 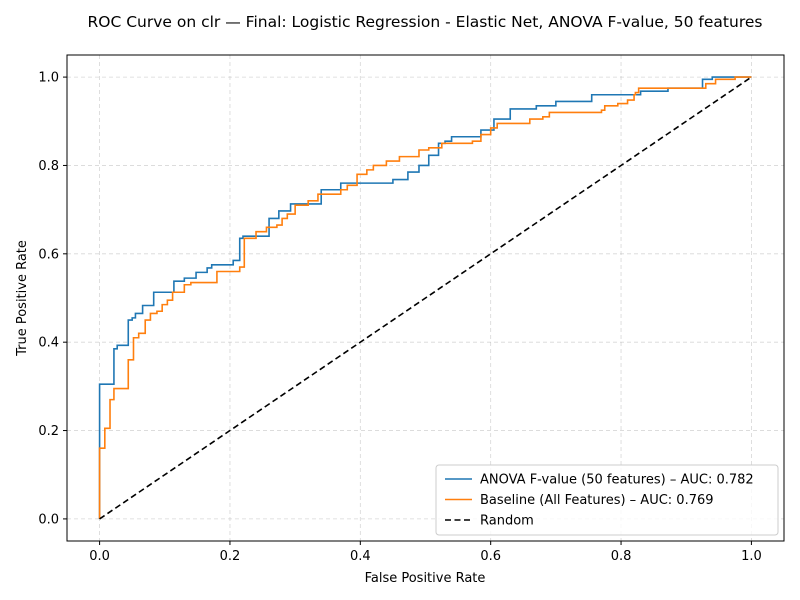 What do you see at coordinates (490, 556) in the screenshot?
I see `x-tick-label: 0.6` at bounding box center [490, 556].